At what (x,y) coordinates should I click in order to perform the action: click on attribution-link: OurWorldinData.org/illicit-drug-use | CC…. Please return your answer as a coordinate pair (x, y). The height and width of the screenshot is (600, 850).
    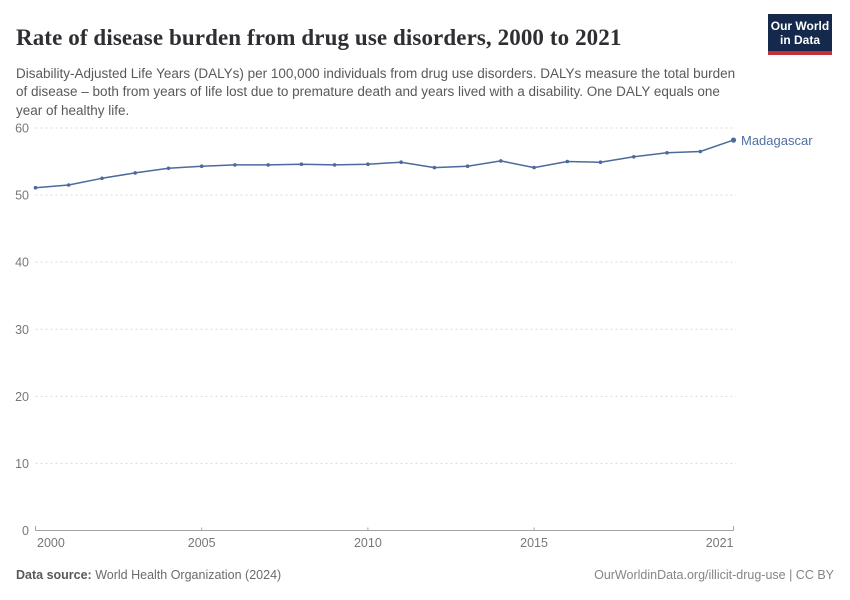
    Looking at the image, I should click on (714, 575).